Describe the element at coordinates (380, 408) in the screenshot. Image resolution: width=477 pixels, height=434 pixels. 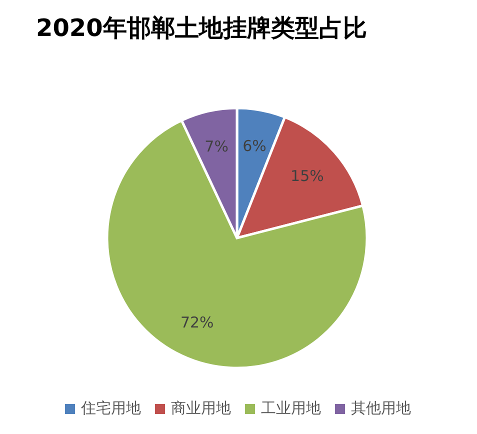
I see `legend-label: 其他用地` at that location.